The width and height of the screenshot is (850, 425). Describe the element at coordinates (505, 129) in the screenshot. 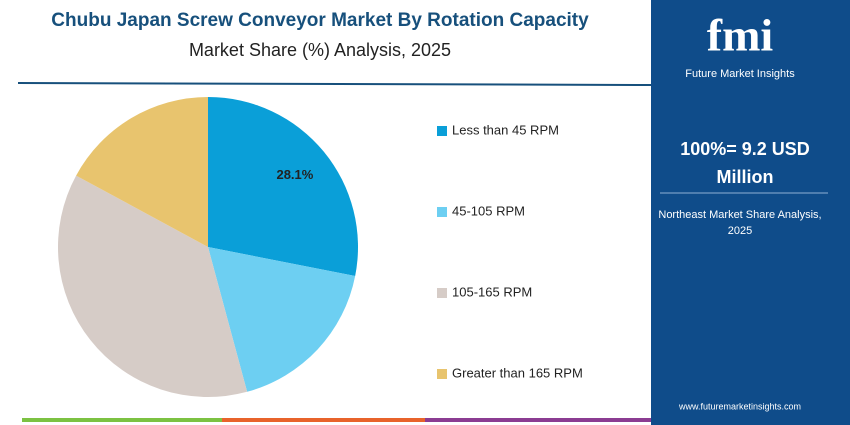

I see `legend-label: Less than 45 RPM` at that location.